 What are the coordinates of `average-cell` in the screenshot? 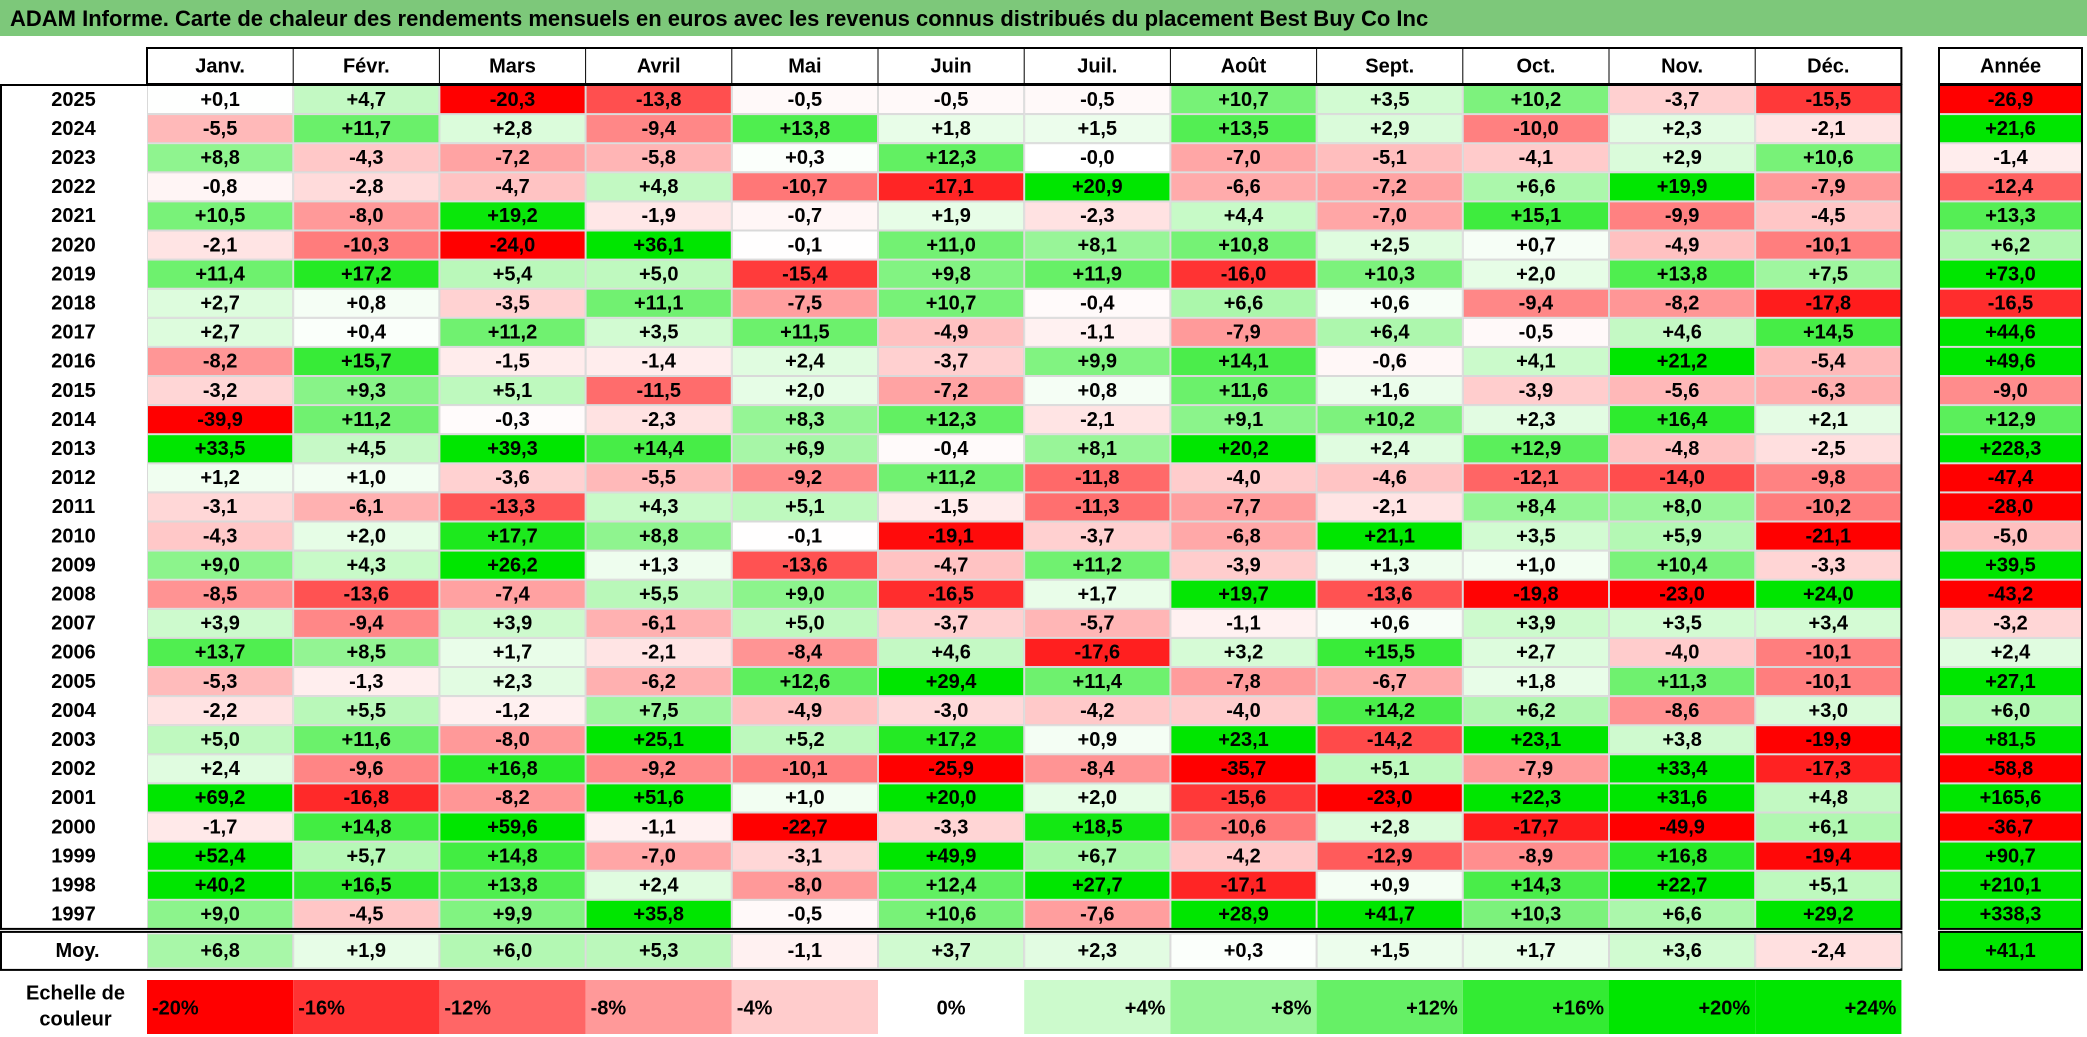 It's located at (1097, 951).